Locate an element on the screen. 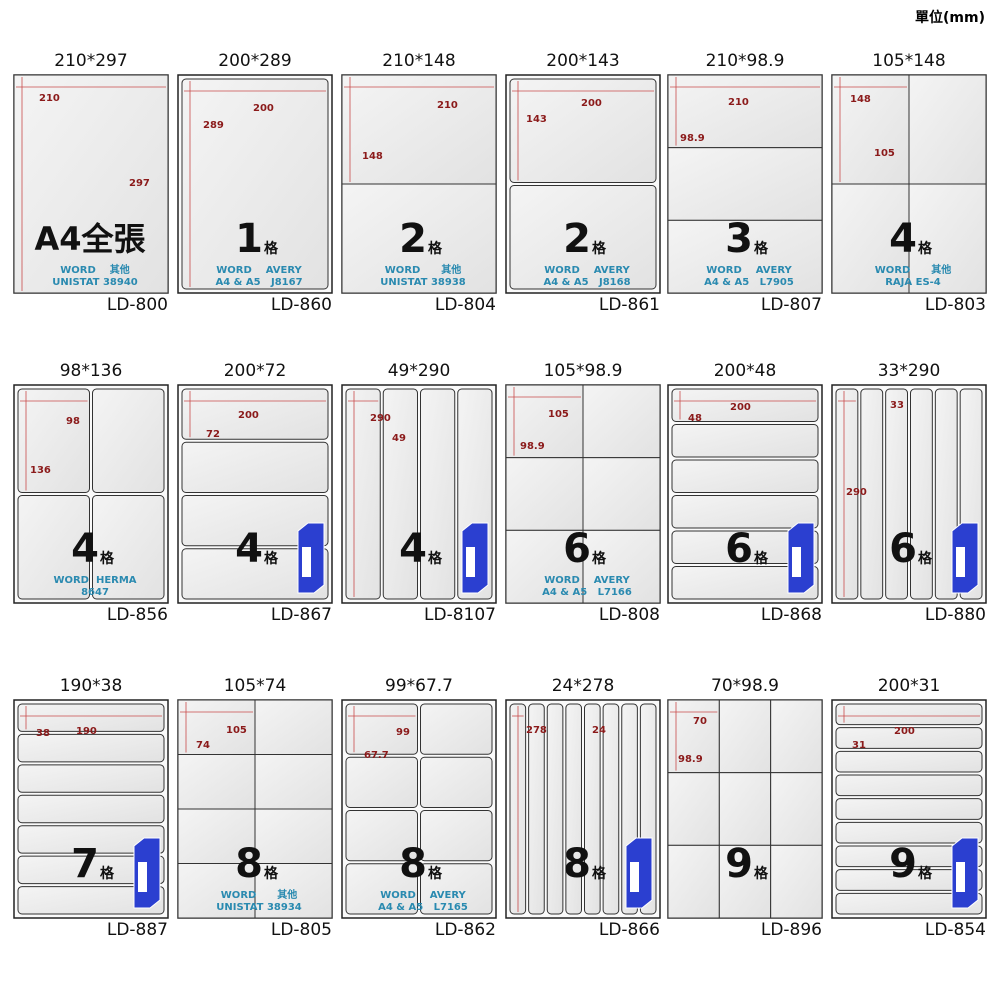 This screenshot has width=1000, height=1000. product-code: LD-867 is located at coordinates (301, 615).